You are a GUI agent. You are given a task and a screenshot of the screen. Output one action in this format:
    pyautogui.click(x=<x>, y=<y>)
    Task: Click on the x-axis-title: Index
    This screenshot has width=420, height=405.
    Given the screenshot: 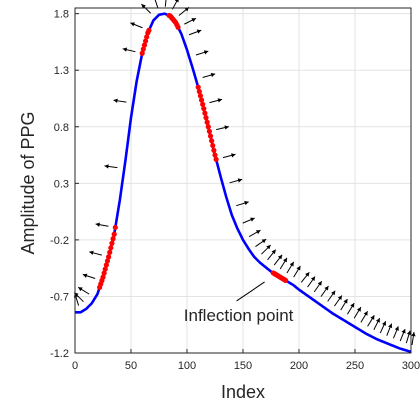 What is the action you would take?
    pyautogui.click(x=243, y=392)
    